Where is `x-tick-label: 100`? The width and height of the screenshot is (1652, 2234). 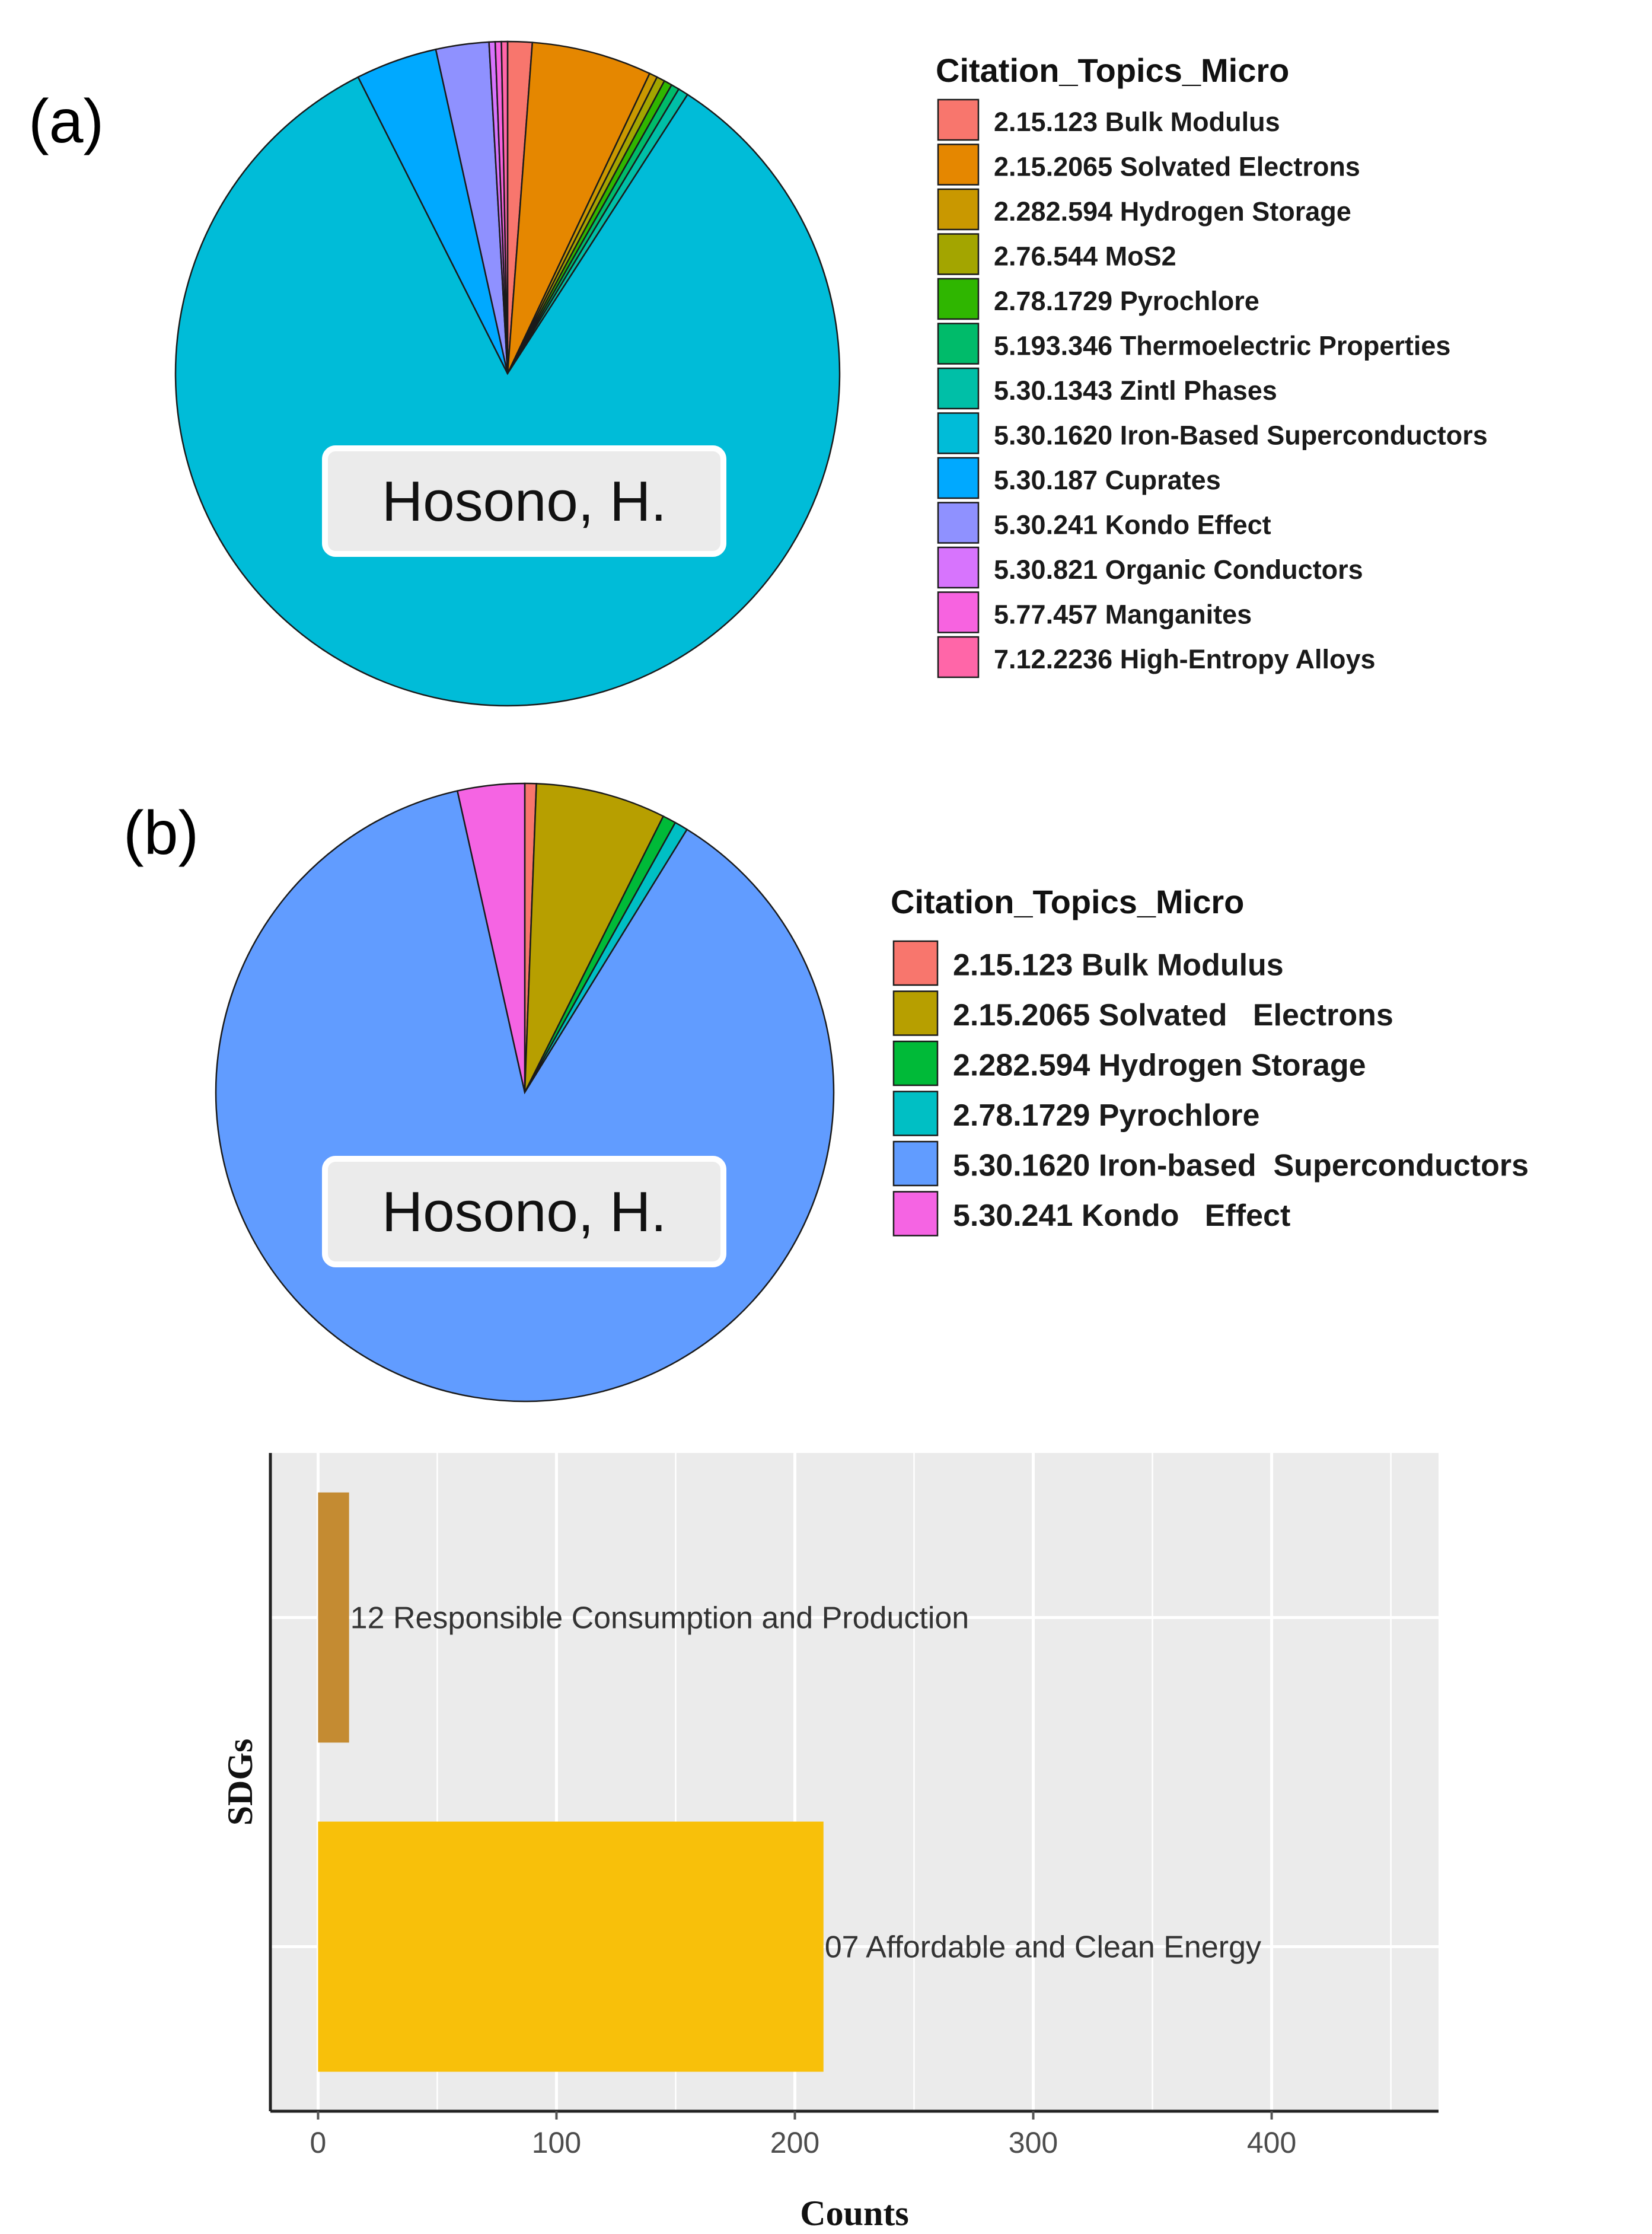
x-tick-label: 100 is located at coordinates (556, 2142).